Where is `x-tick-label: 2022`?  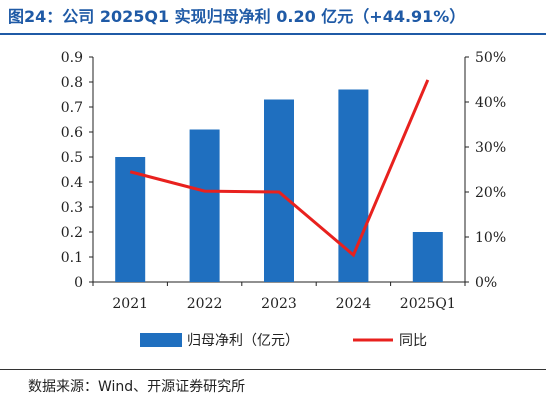
x-tick-label: 2022 is located at coordinates (205, 304).